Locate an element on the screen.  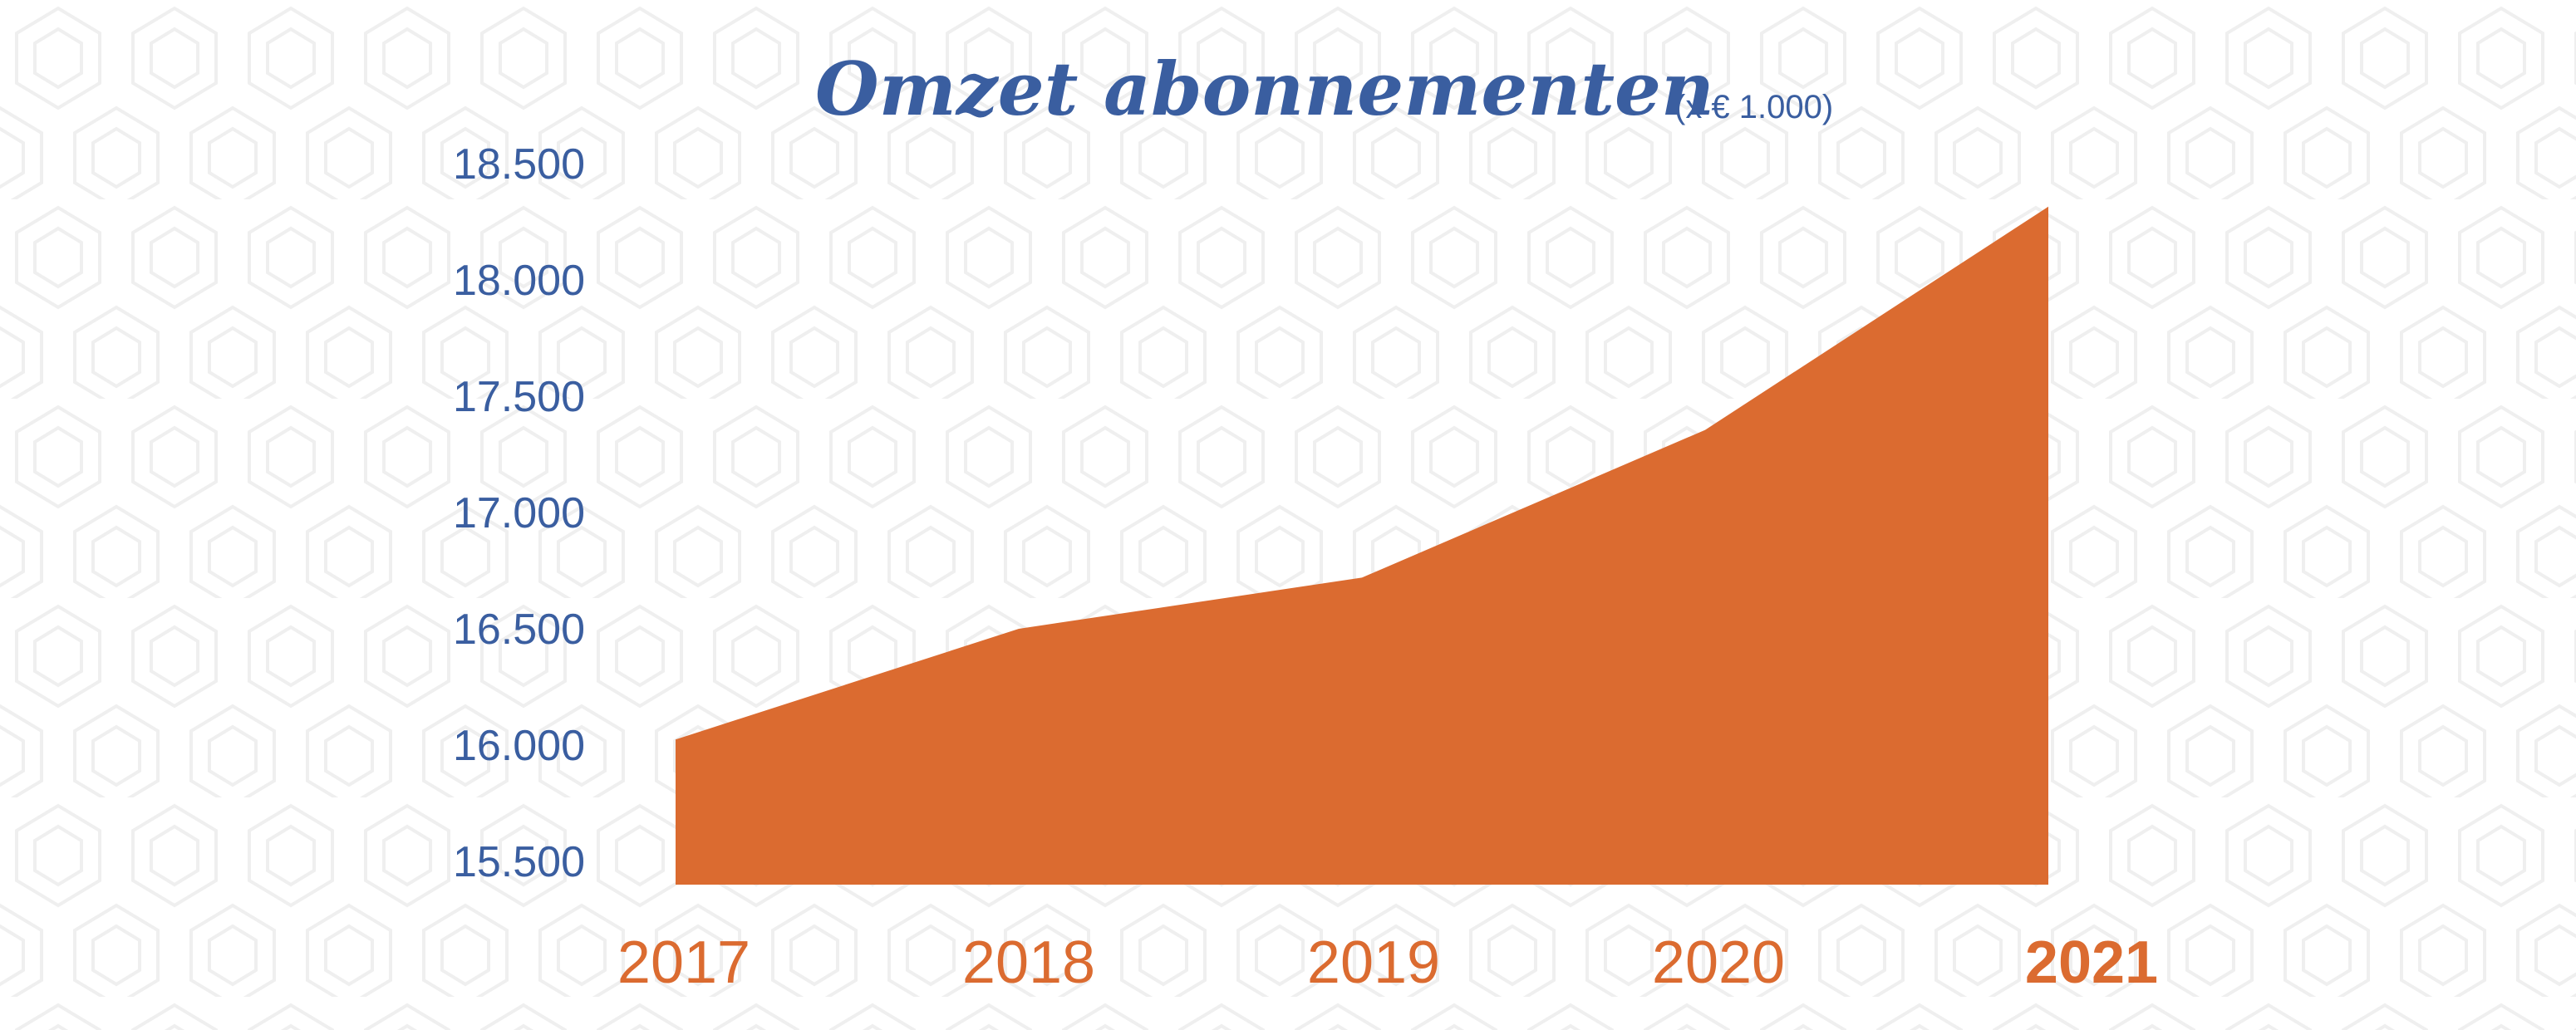
y-tick-label: 17.500 is located at coordinates (519, 397).